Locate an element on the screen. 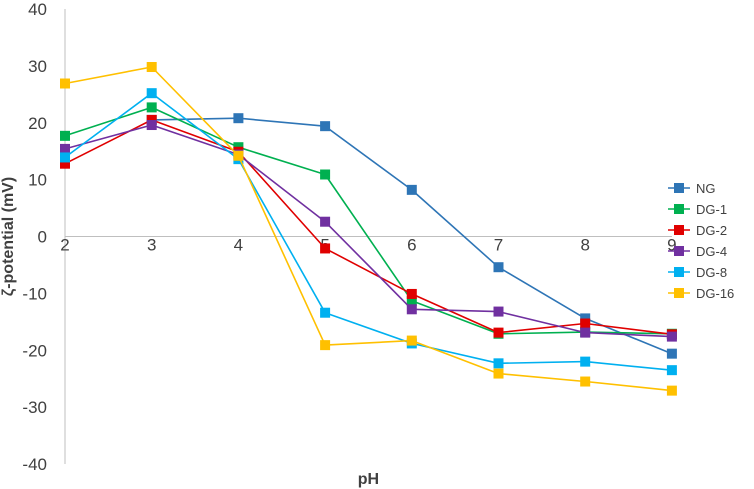  legend-label: DG-2 is located at coordinates (711, 230).